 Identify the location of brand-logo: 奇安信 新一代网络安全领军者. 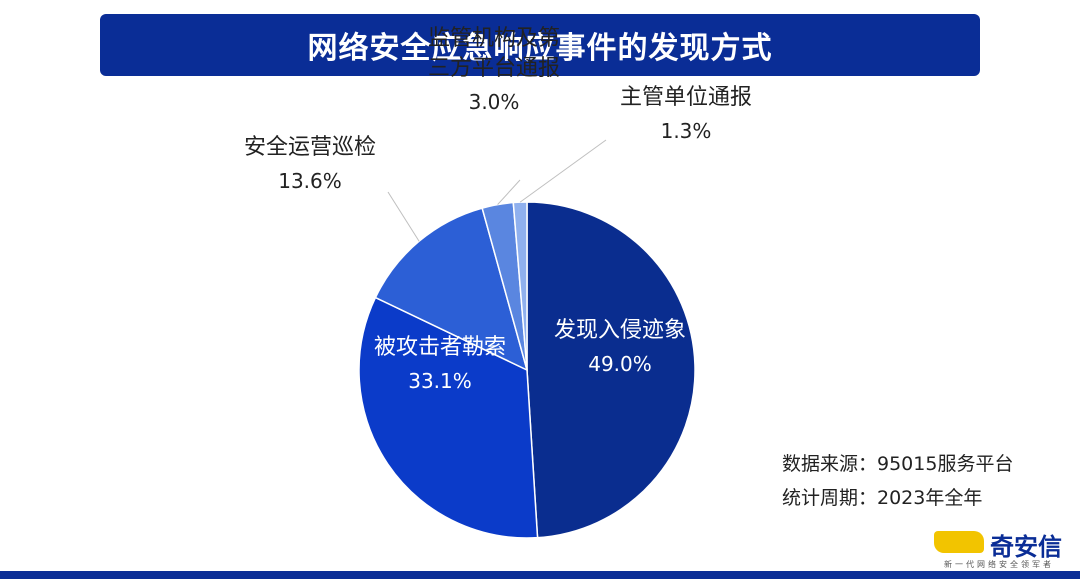
(999, 549).